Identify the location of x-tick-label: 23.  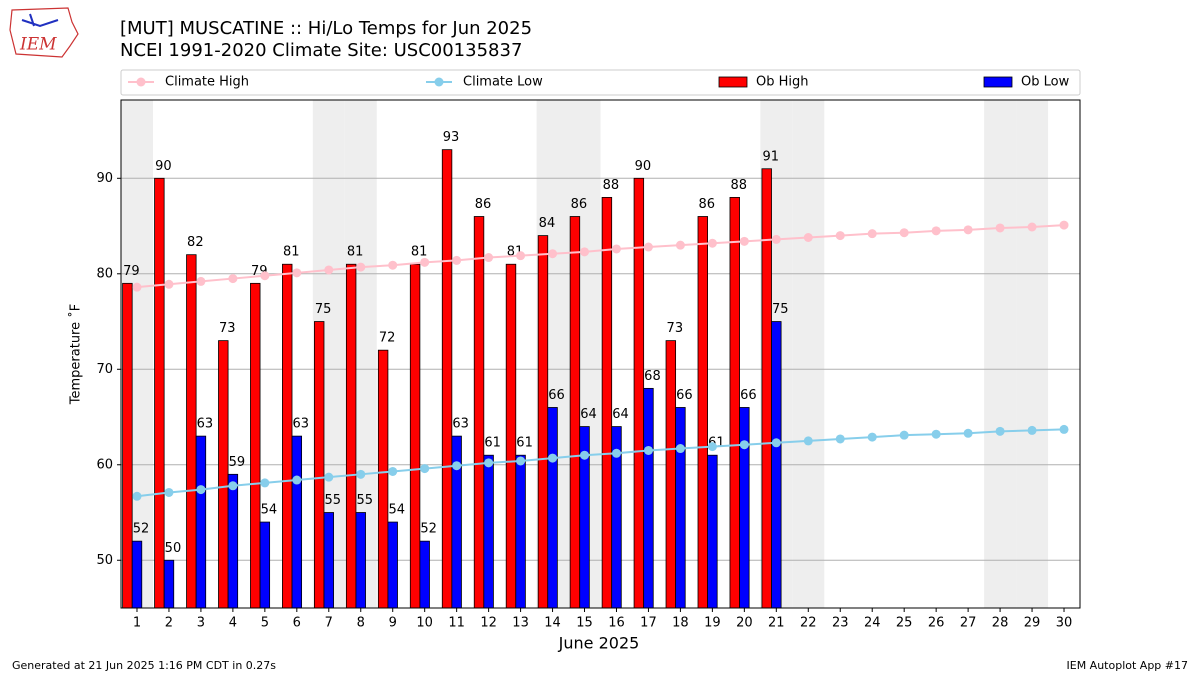
(840, 623).